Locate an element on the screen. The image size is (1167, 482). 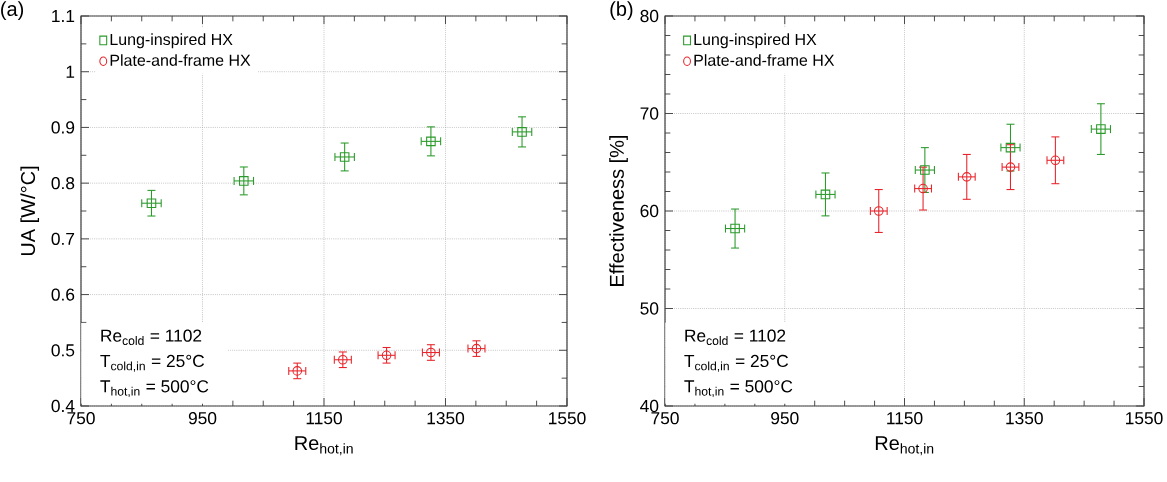
y-tick-label: 60 is located at coordinates (649, 211).